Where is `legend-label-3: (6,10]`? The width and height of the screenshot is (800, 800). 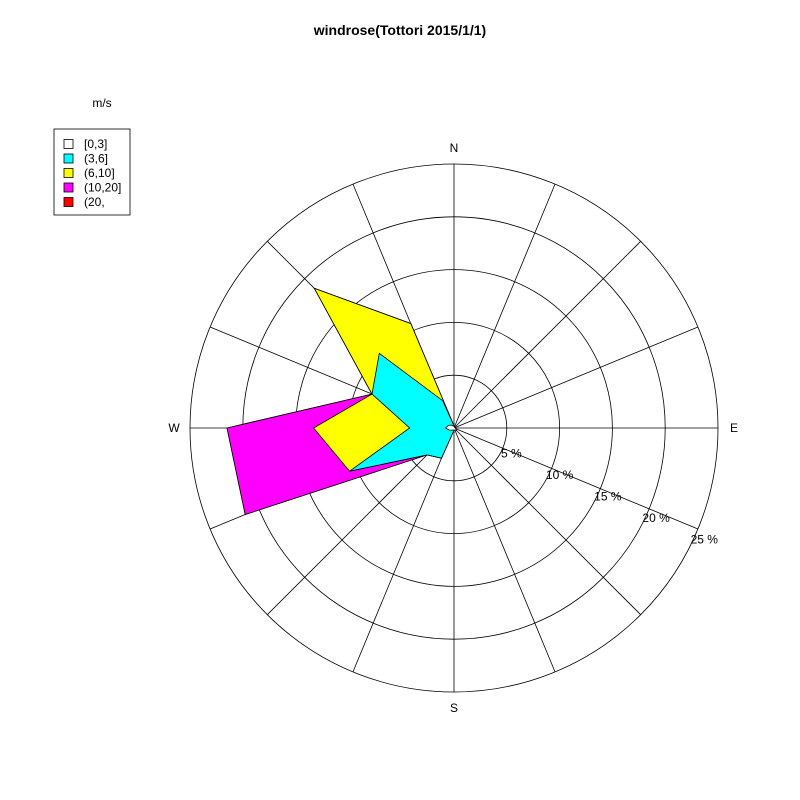 legend-label-3: (6,10] is located at coordinates (99, 173).